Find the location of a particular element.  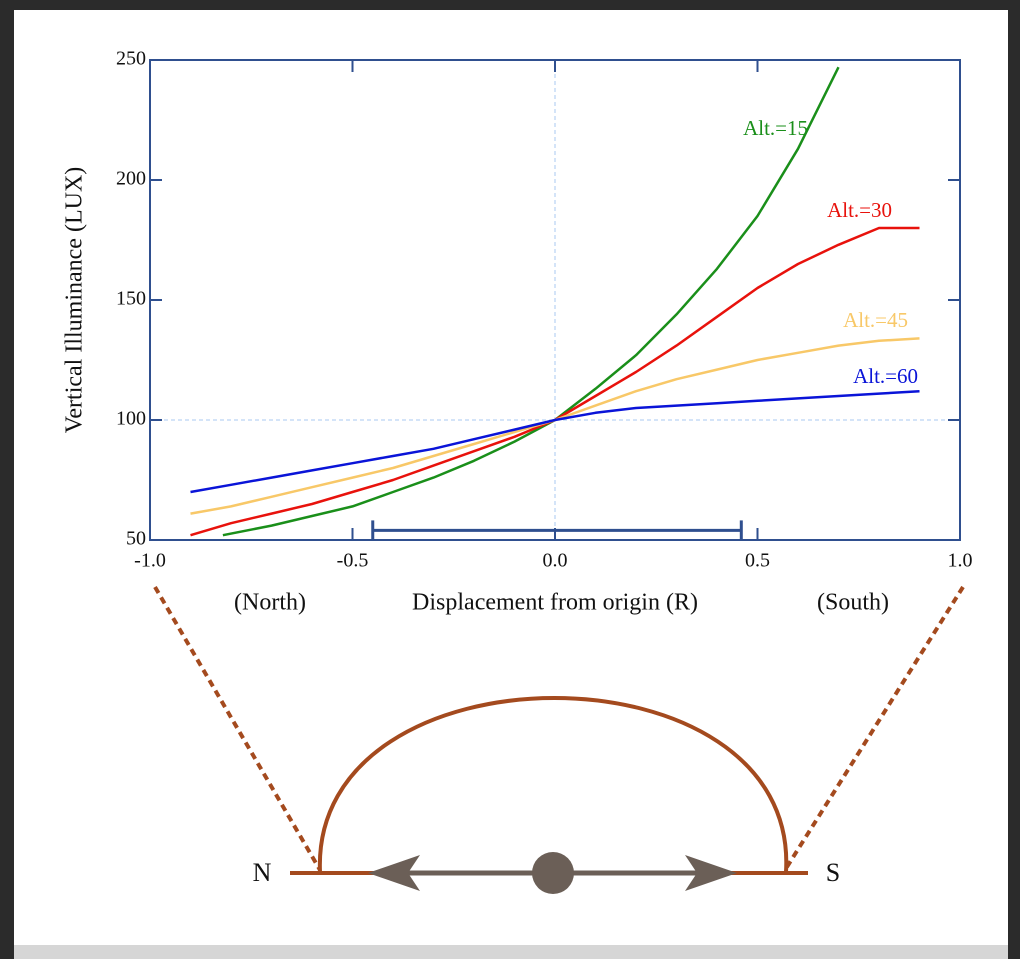

y-tick-label: 150 is located at coordinates (131, 299).